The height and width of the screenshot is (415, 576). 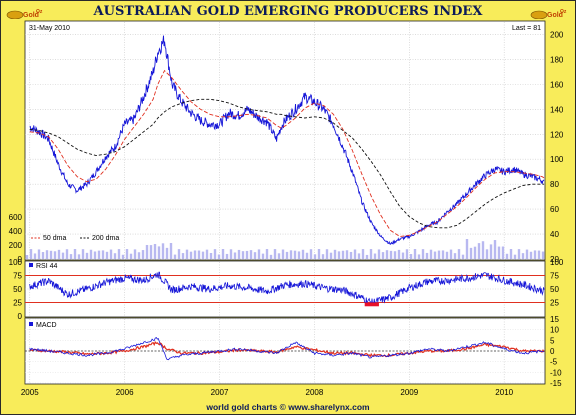 I want to click on rsi-tick-left: 0, so click(x=20, y=316).